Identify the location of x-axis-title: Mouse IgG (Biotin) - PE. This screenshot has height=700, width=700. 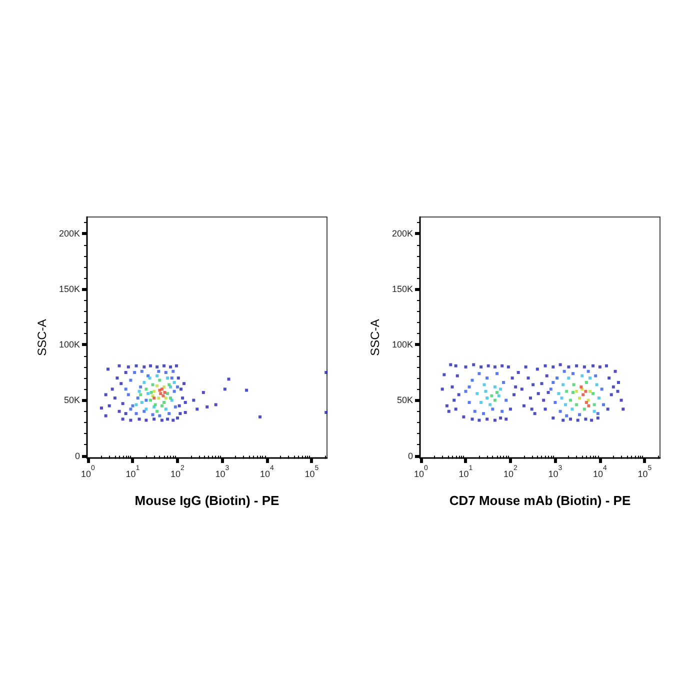
(207, 500).